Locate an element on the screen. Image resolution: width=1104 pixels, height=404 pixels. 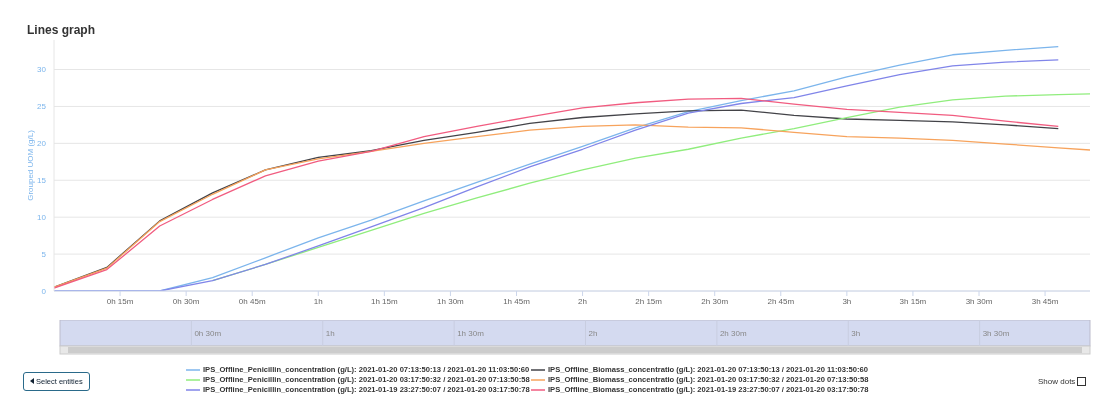
y-tick-label: 25 is located at coordinates (42, 107).